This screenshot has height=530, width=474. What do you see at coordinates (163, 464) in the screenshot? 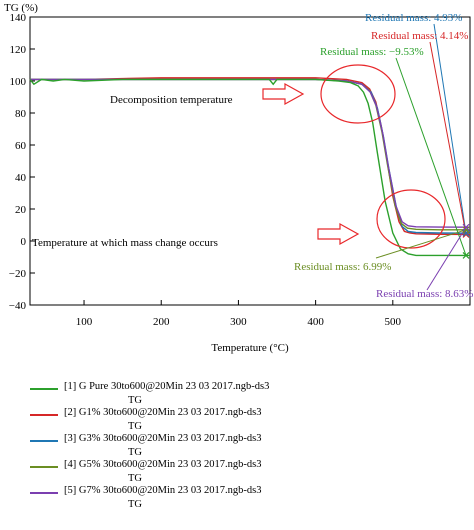
I see `legend-label: [4] G5% 30to600@20Min 23 03 2017.ngb-ds3` at bounding box center [163, 464].